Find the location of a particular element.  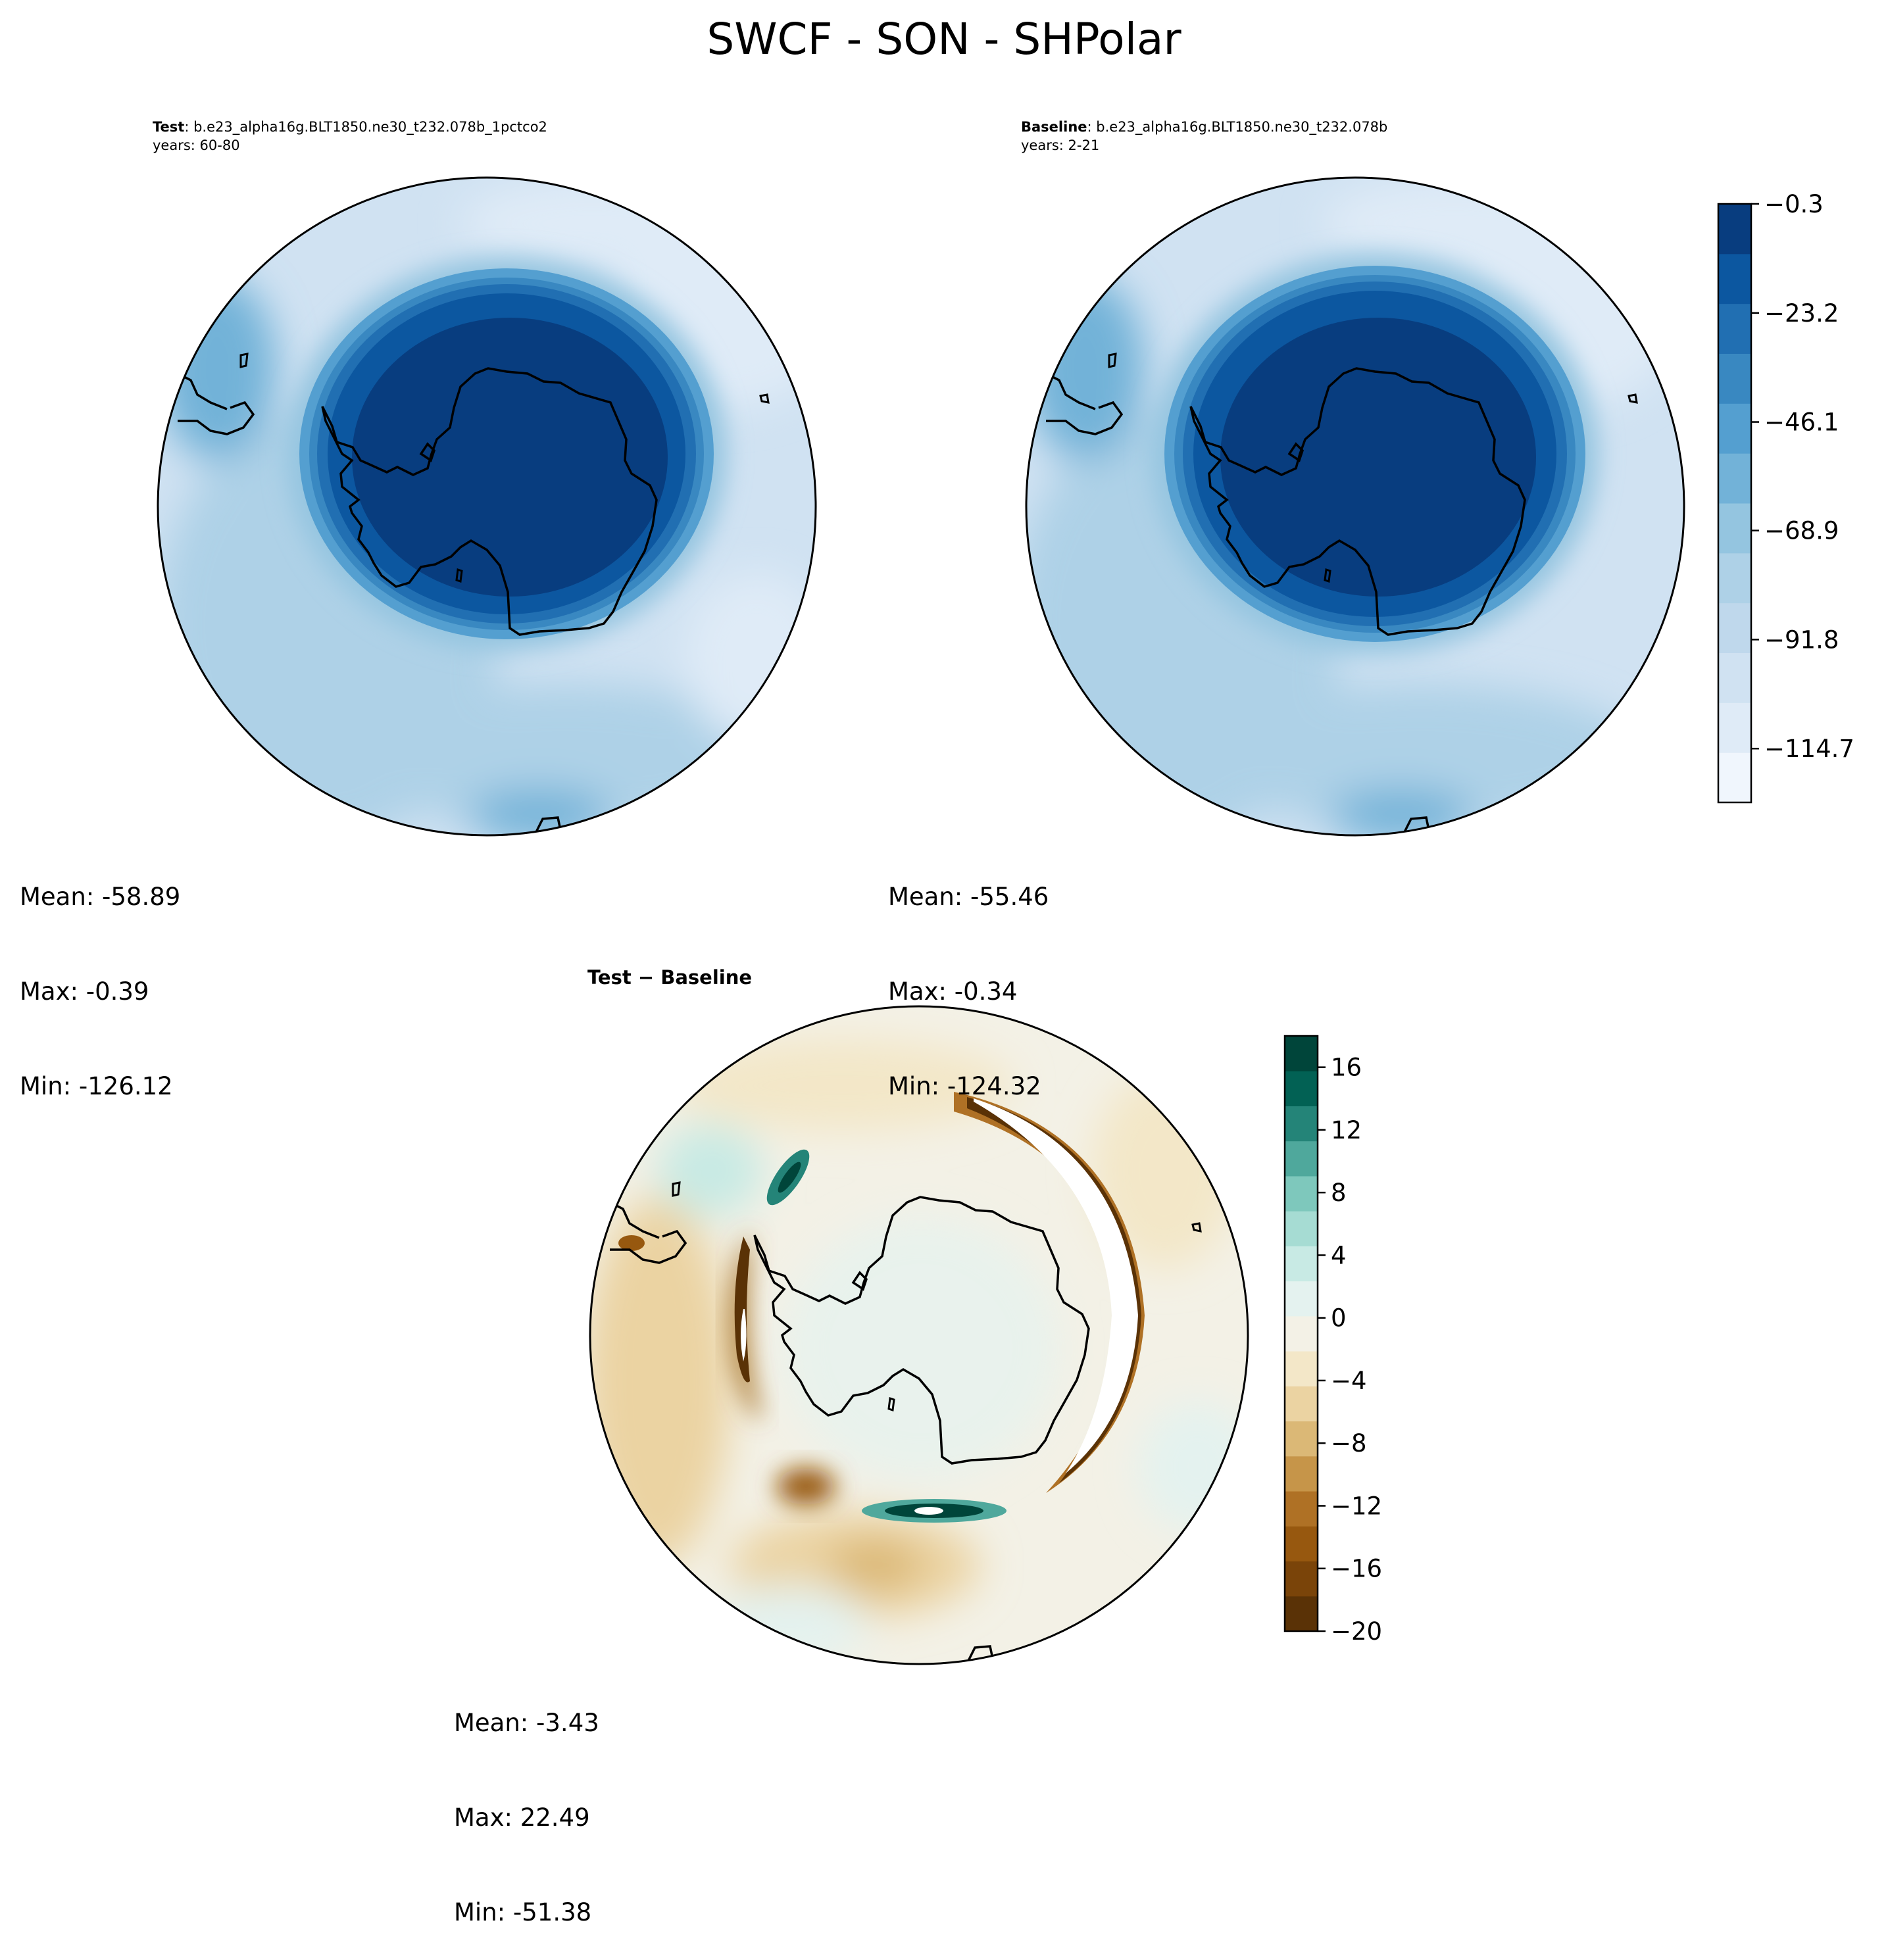

diff-stats: Mean: -3.43 Max: 22.49 Min: -51.38 is located at coordinates (526, 1802).